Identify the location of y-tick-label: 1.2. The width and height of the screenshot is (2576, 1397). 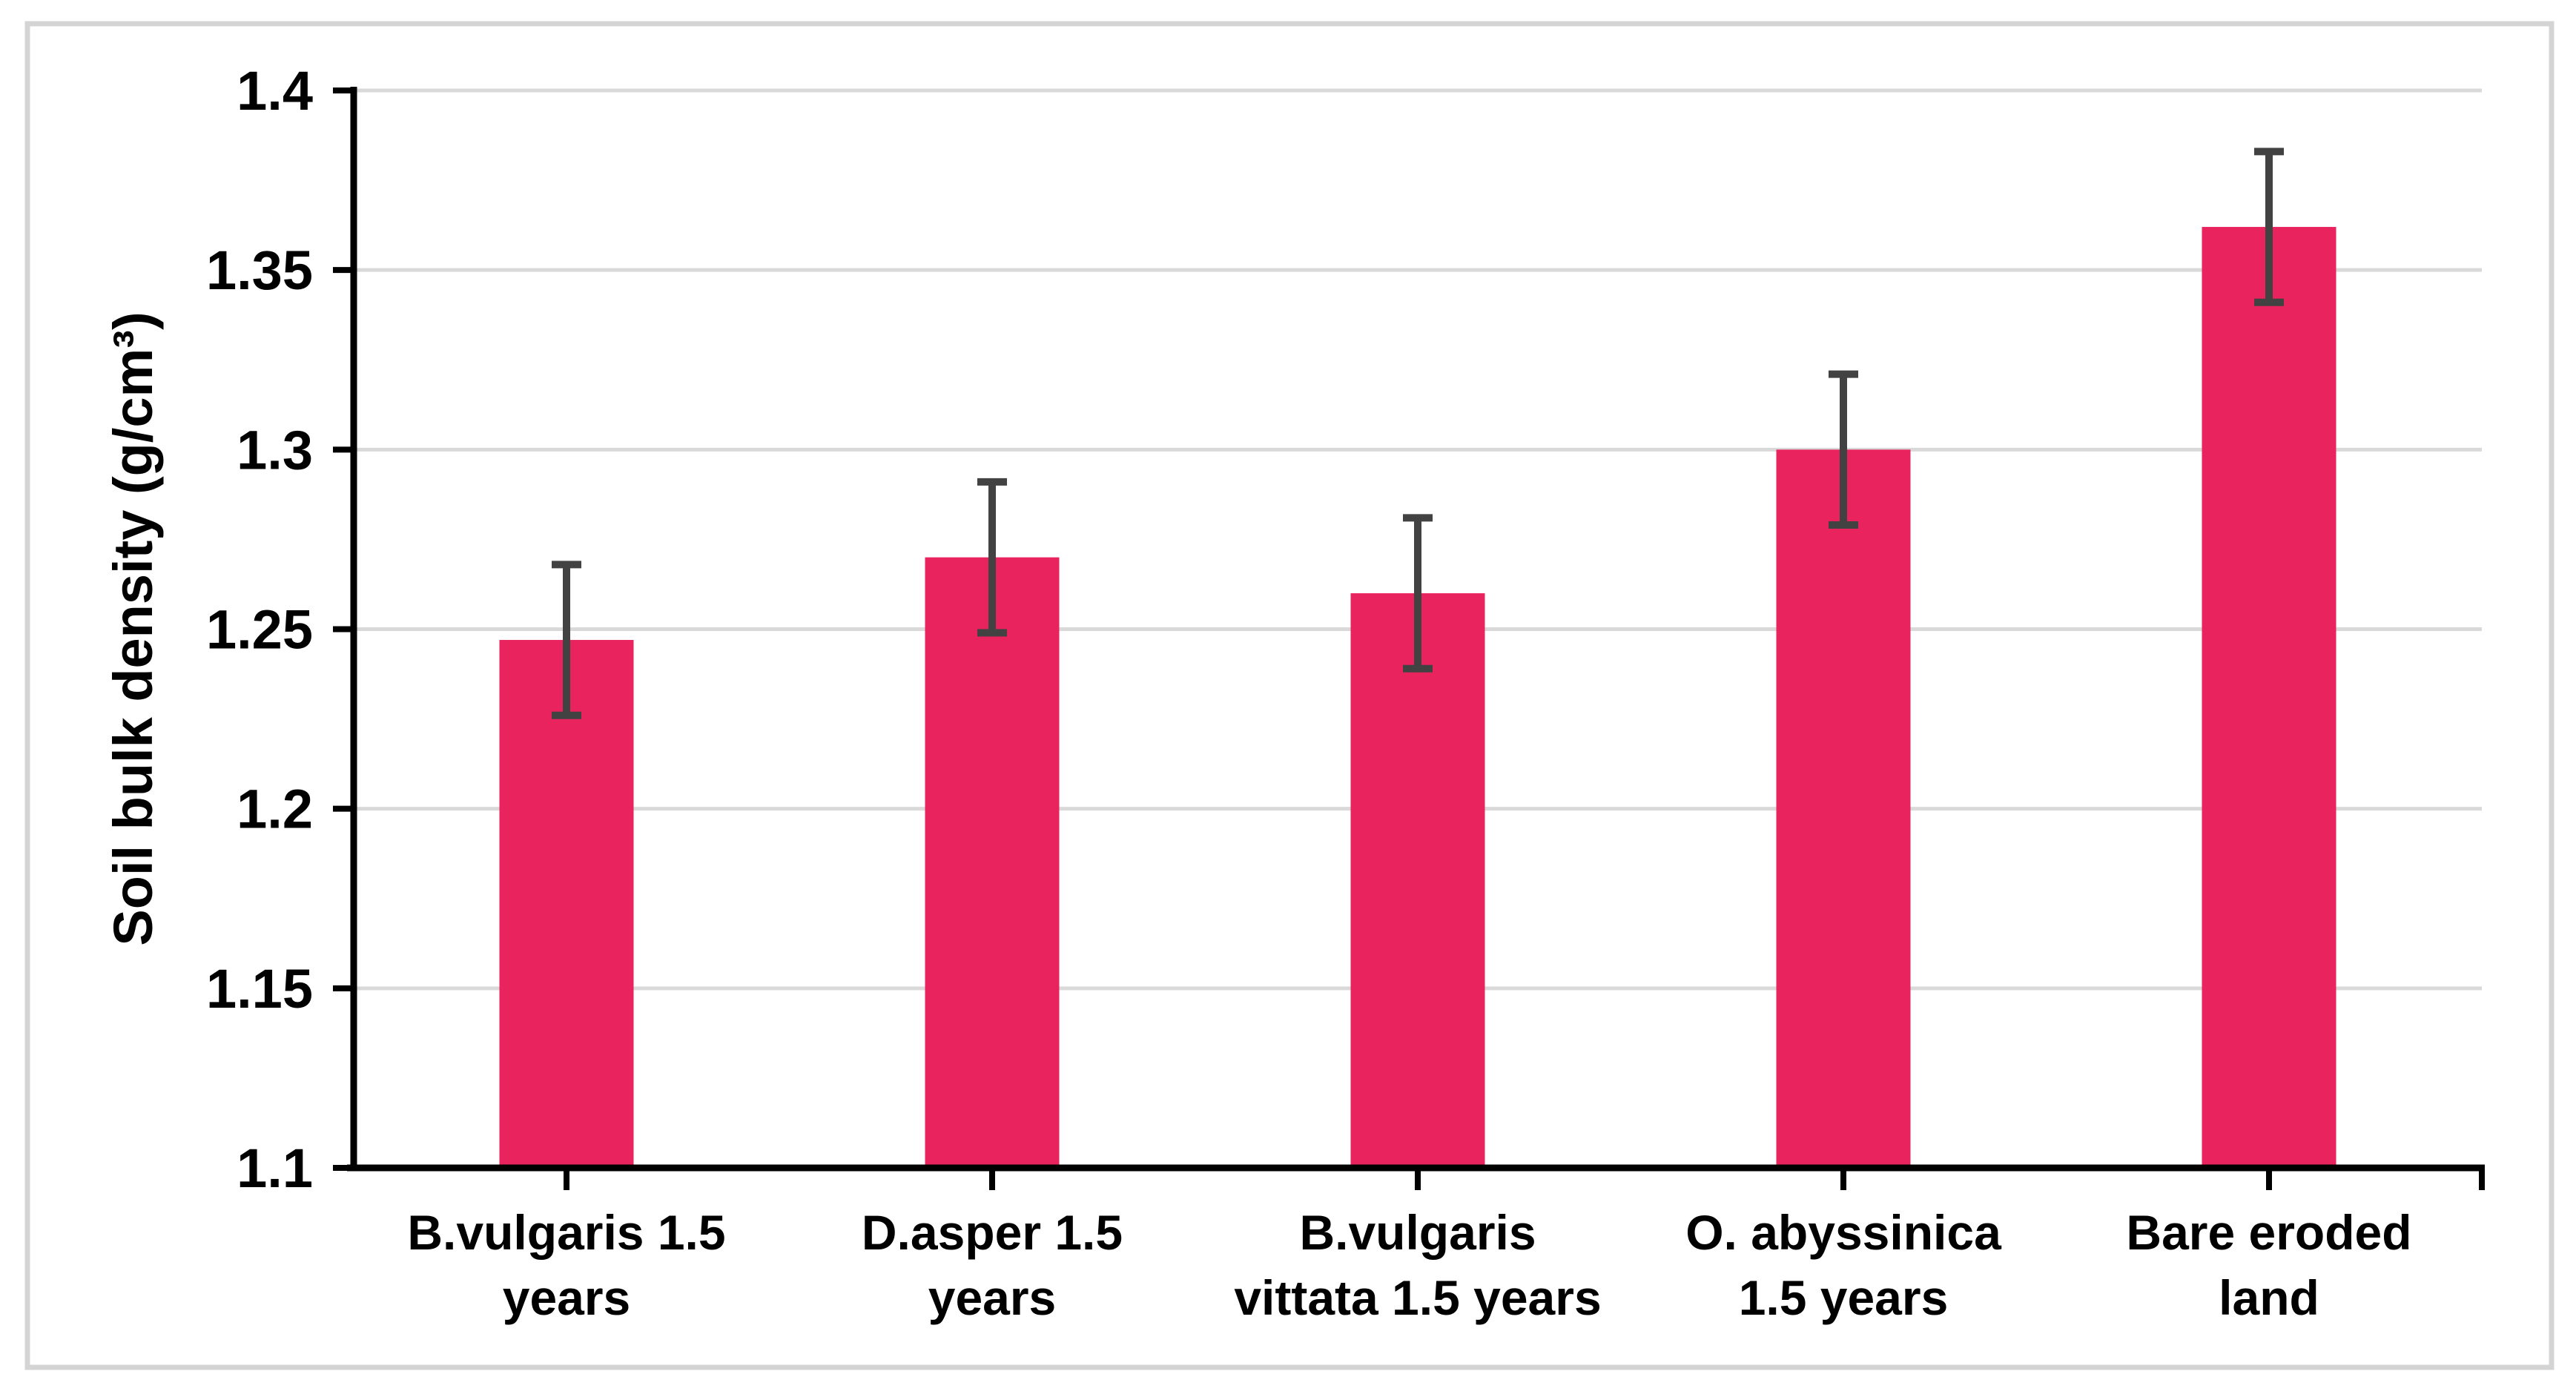
(275, 810).